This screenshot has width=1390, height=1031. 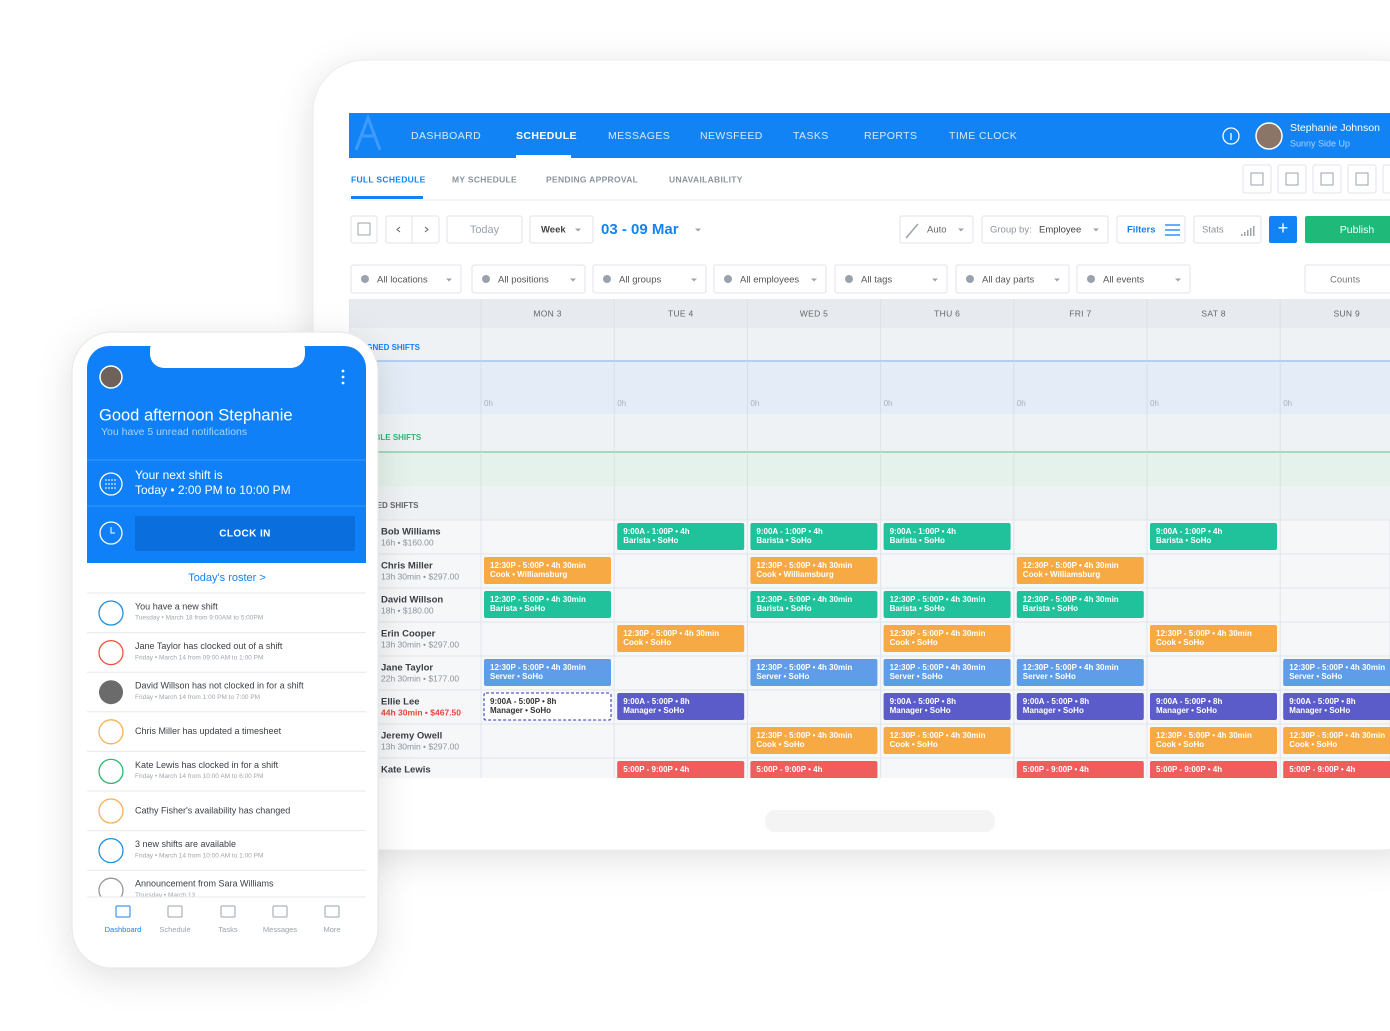 What do you see at coordinates (484, 179) in the screenshot?
I see `tab: MY SCHEDULE` at bounding box center [484, 179].